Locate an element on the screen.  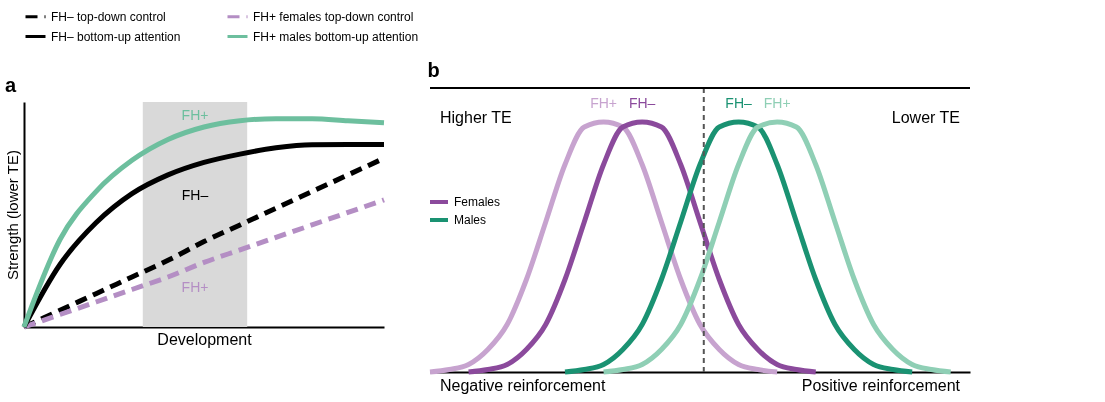
chart-title: a is located at coordinates (11, 85).